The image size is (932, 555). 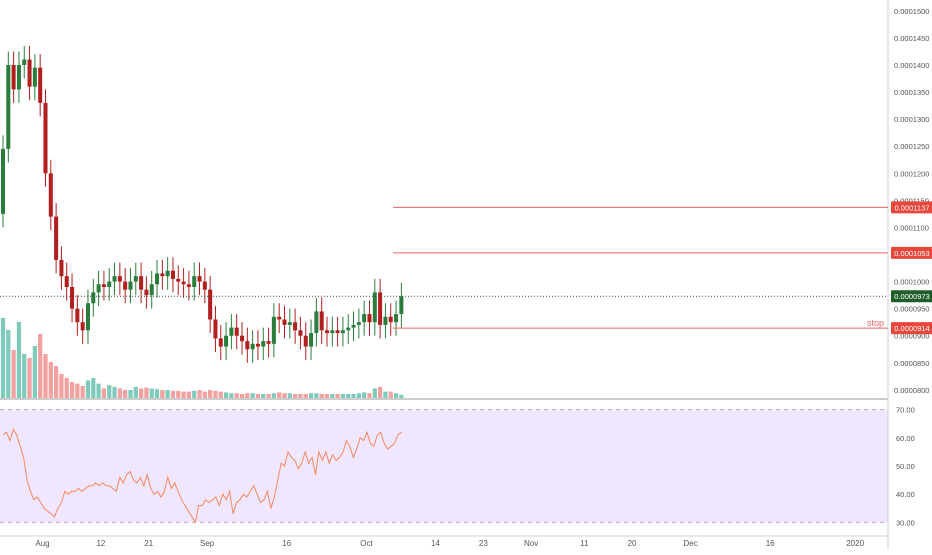 I want to click on price-tick-label: 0.0001300, so click(x=911, y=119).